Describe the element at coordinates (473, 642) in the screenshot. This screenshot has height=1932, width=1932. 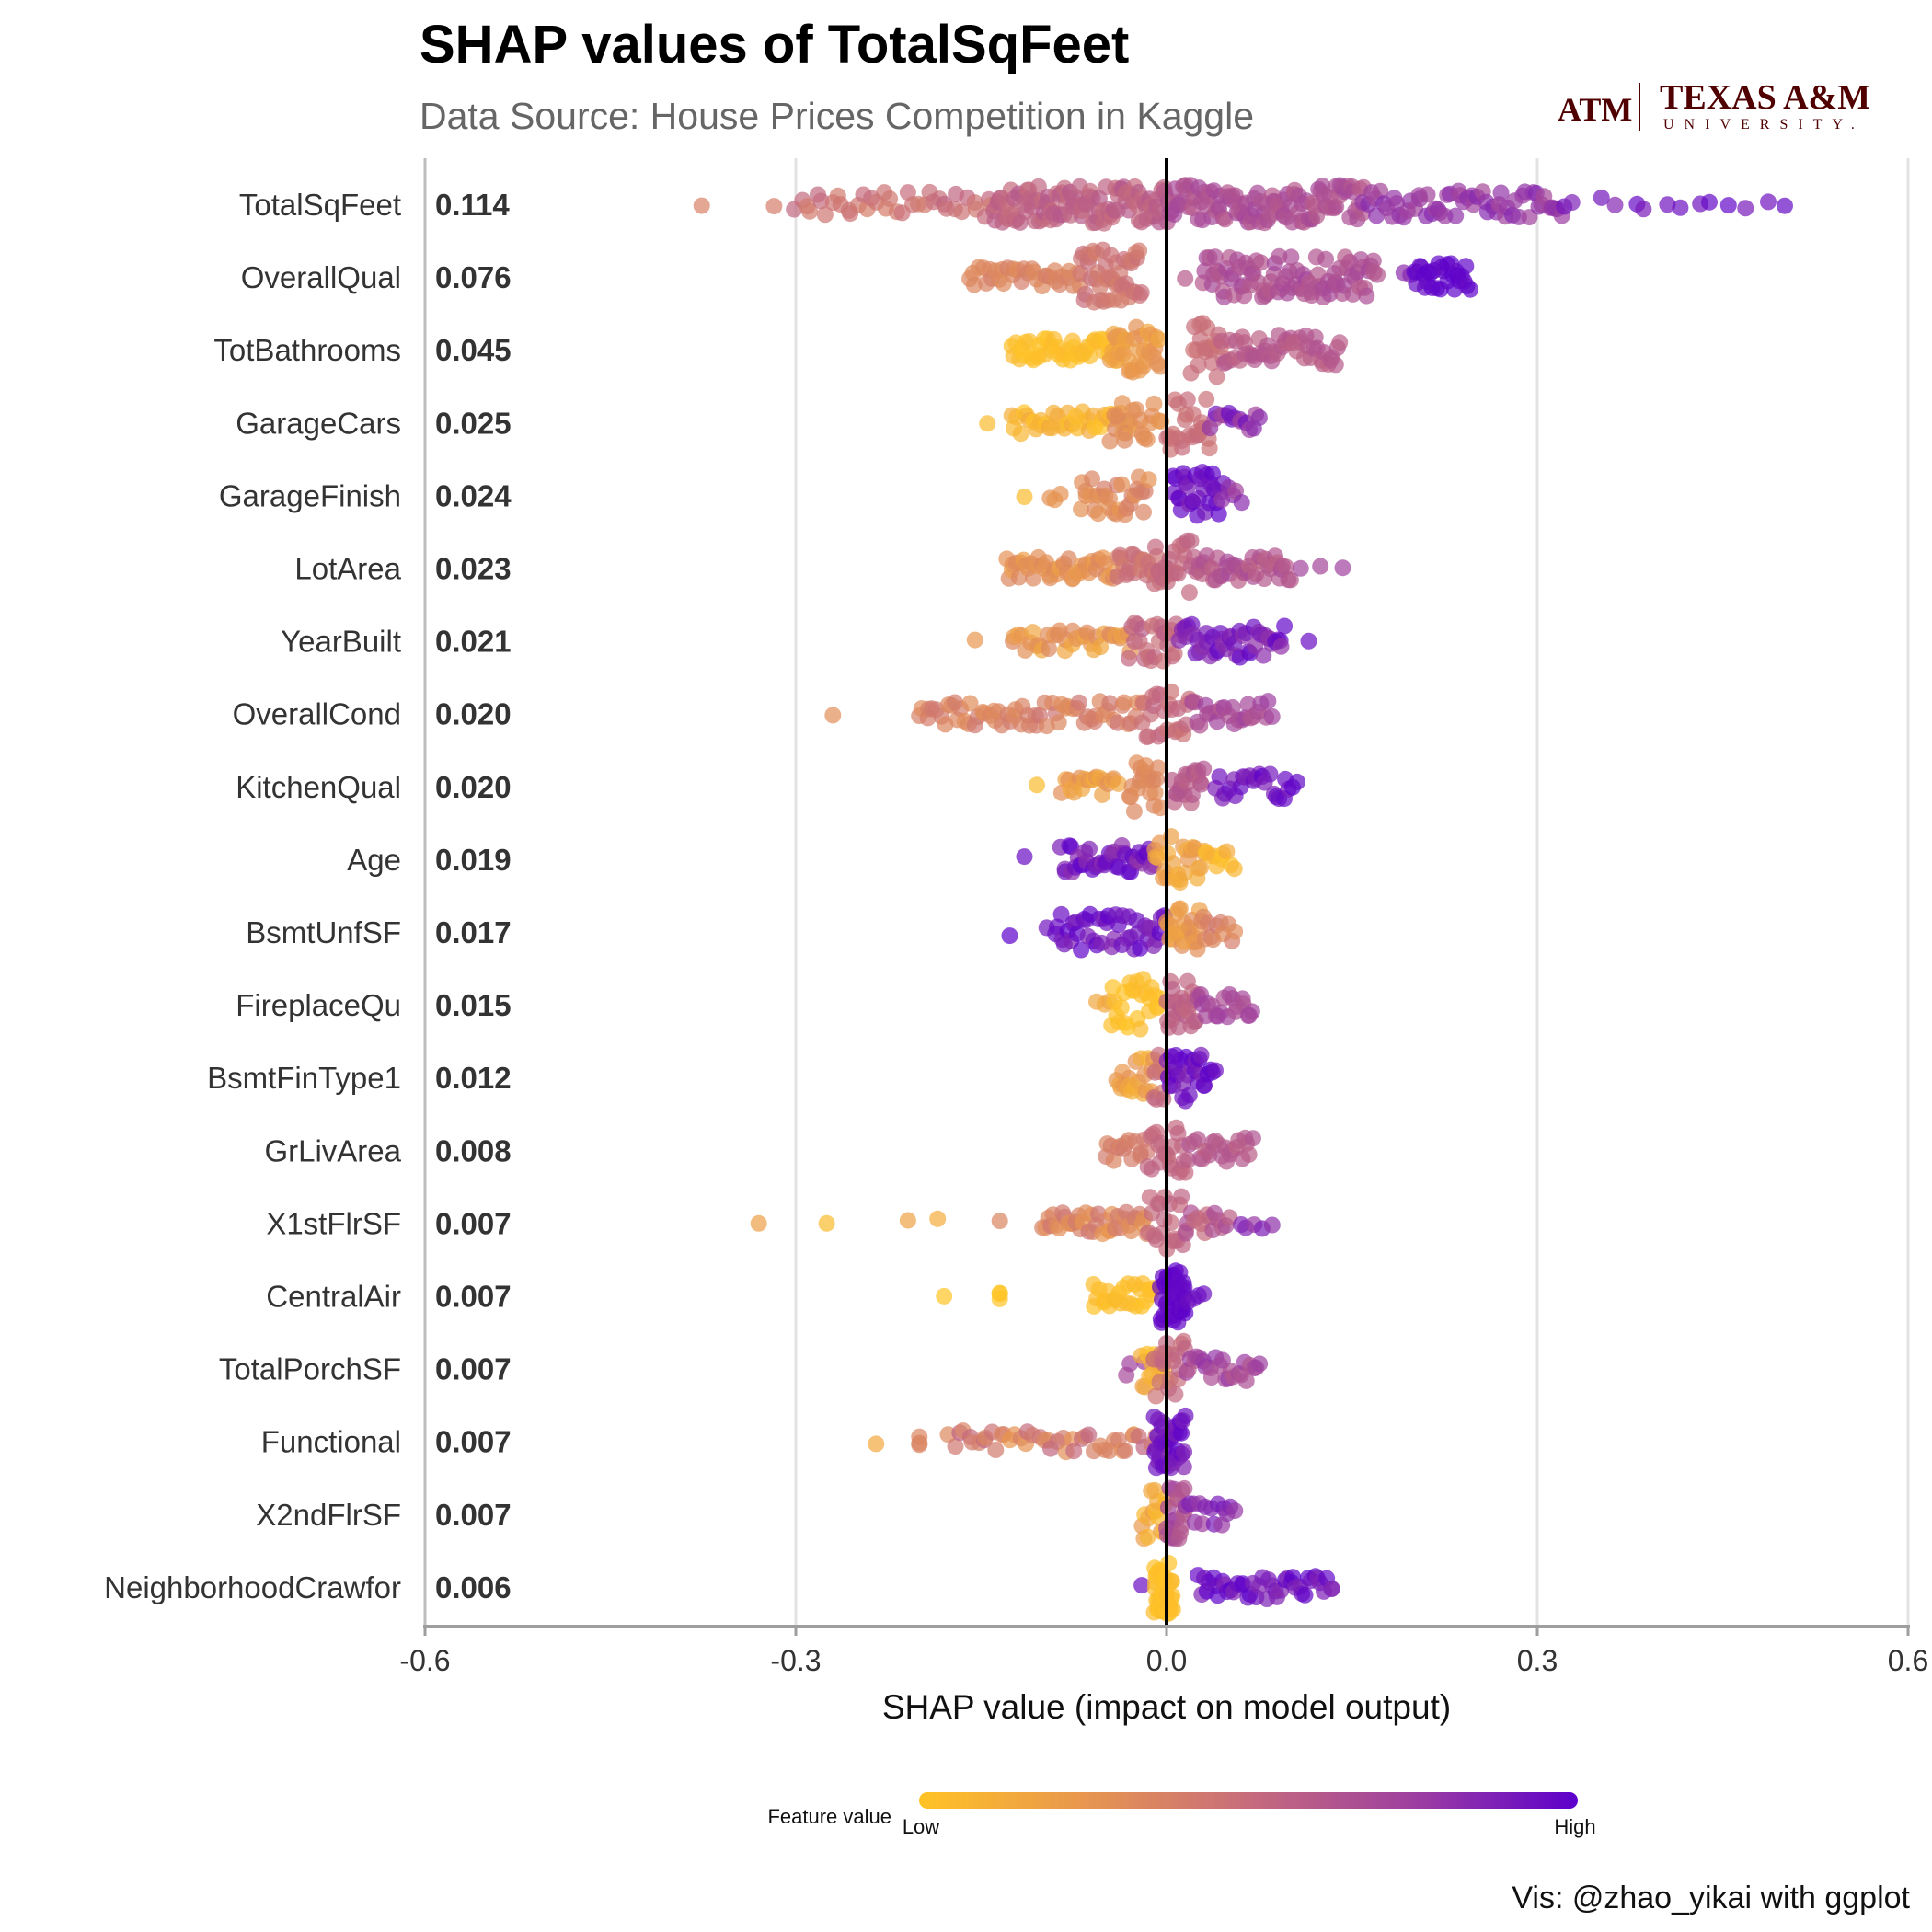
I see `importance-label: 0.021` at that location.